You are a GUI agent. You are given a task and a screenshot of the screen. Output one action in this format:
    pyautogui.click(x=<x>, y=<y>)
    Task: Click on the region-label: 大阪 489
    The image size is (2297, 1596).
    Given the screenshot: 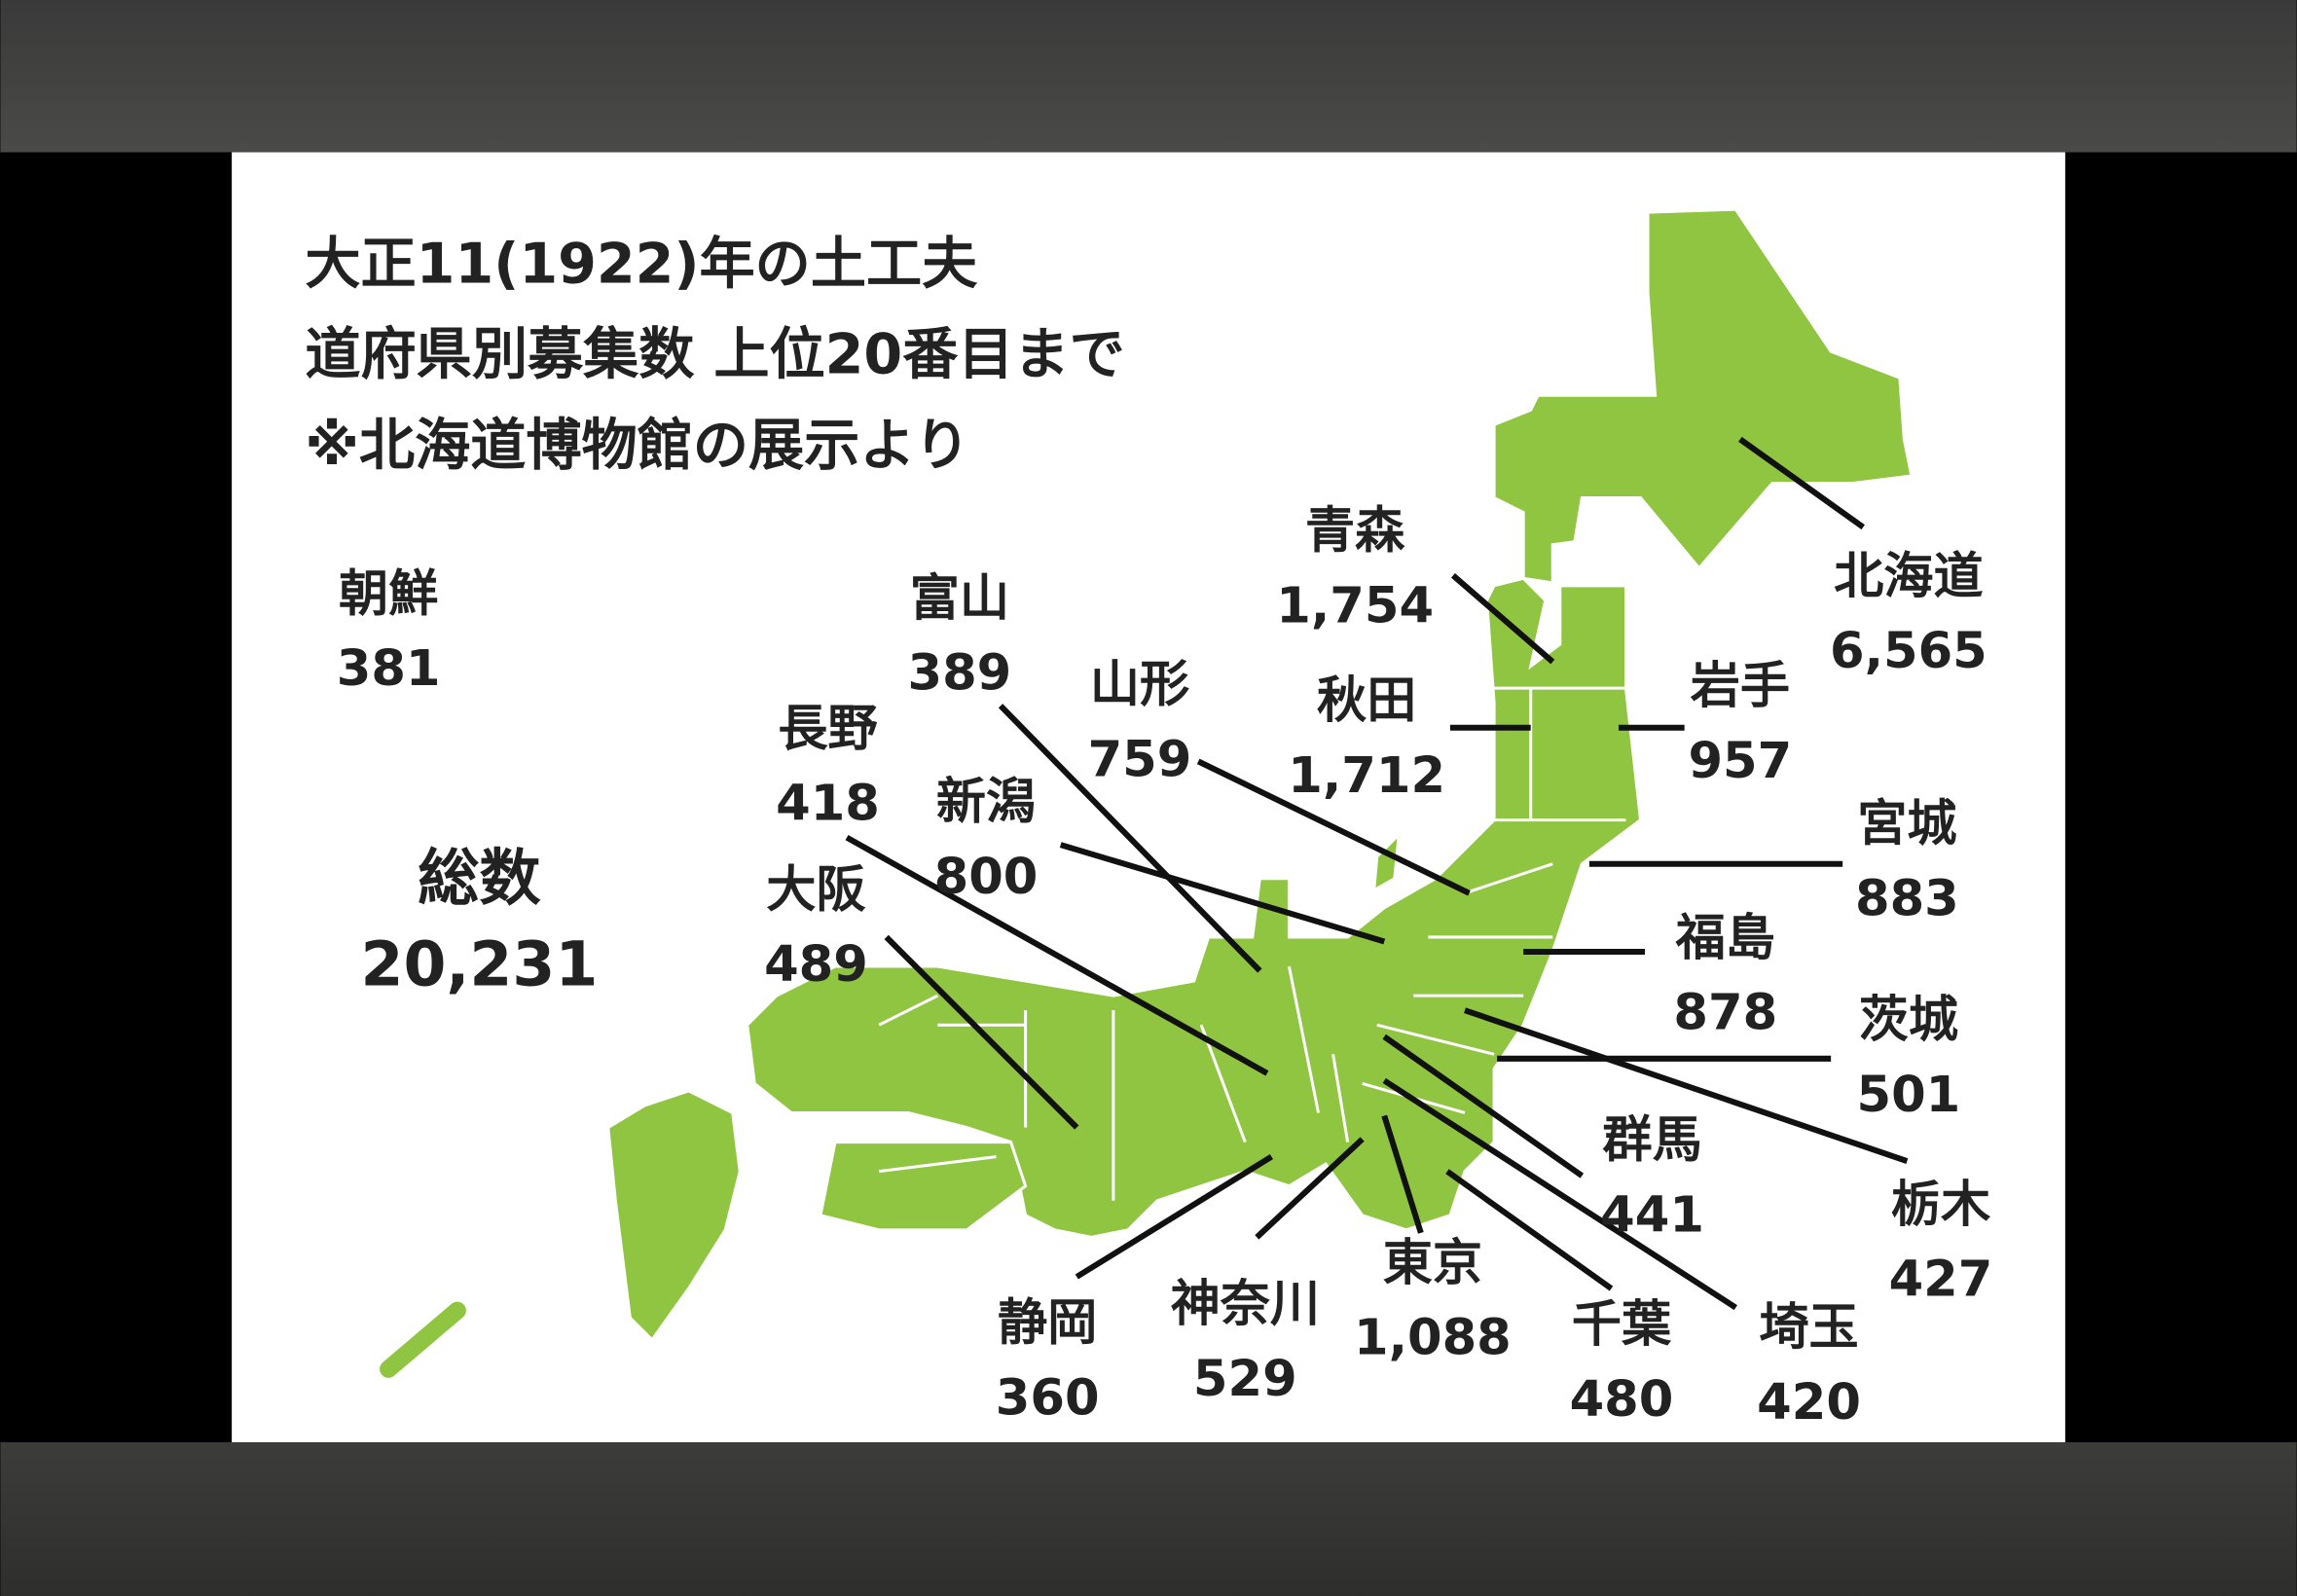 What is the action you would take?
    pyautogui.click(x=816, y=927)
    